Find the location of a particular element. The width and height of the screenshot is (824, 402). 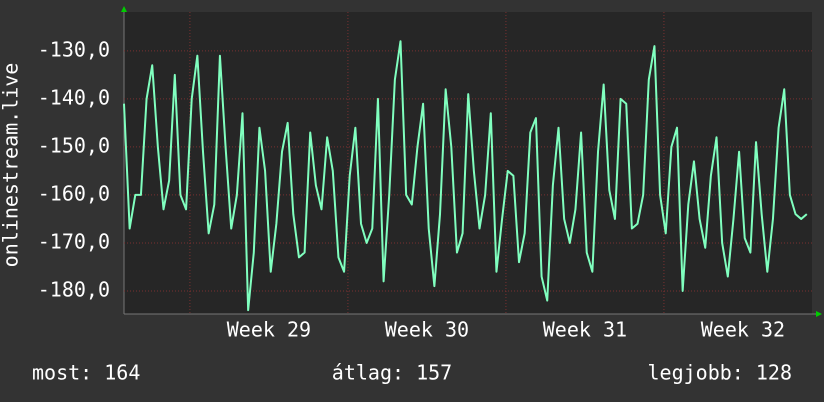

x-tick-label: Week 31 is located at coordinates (585, 330).